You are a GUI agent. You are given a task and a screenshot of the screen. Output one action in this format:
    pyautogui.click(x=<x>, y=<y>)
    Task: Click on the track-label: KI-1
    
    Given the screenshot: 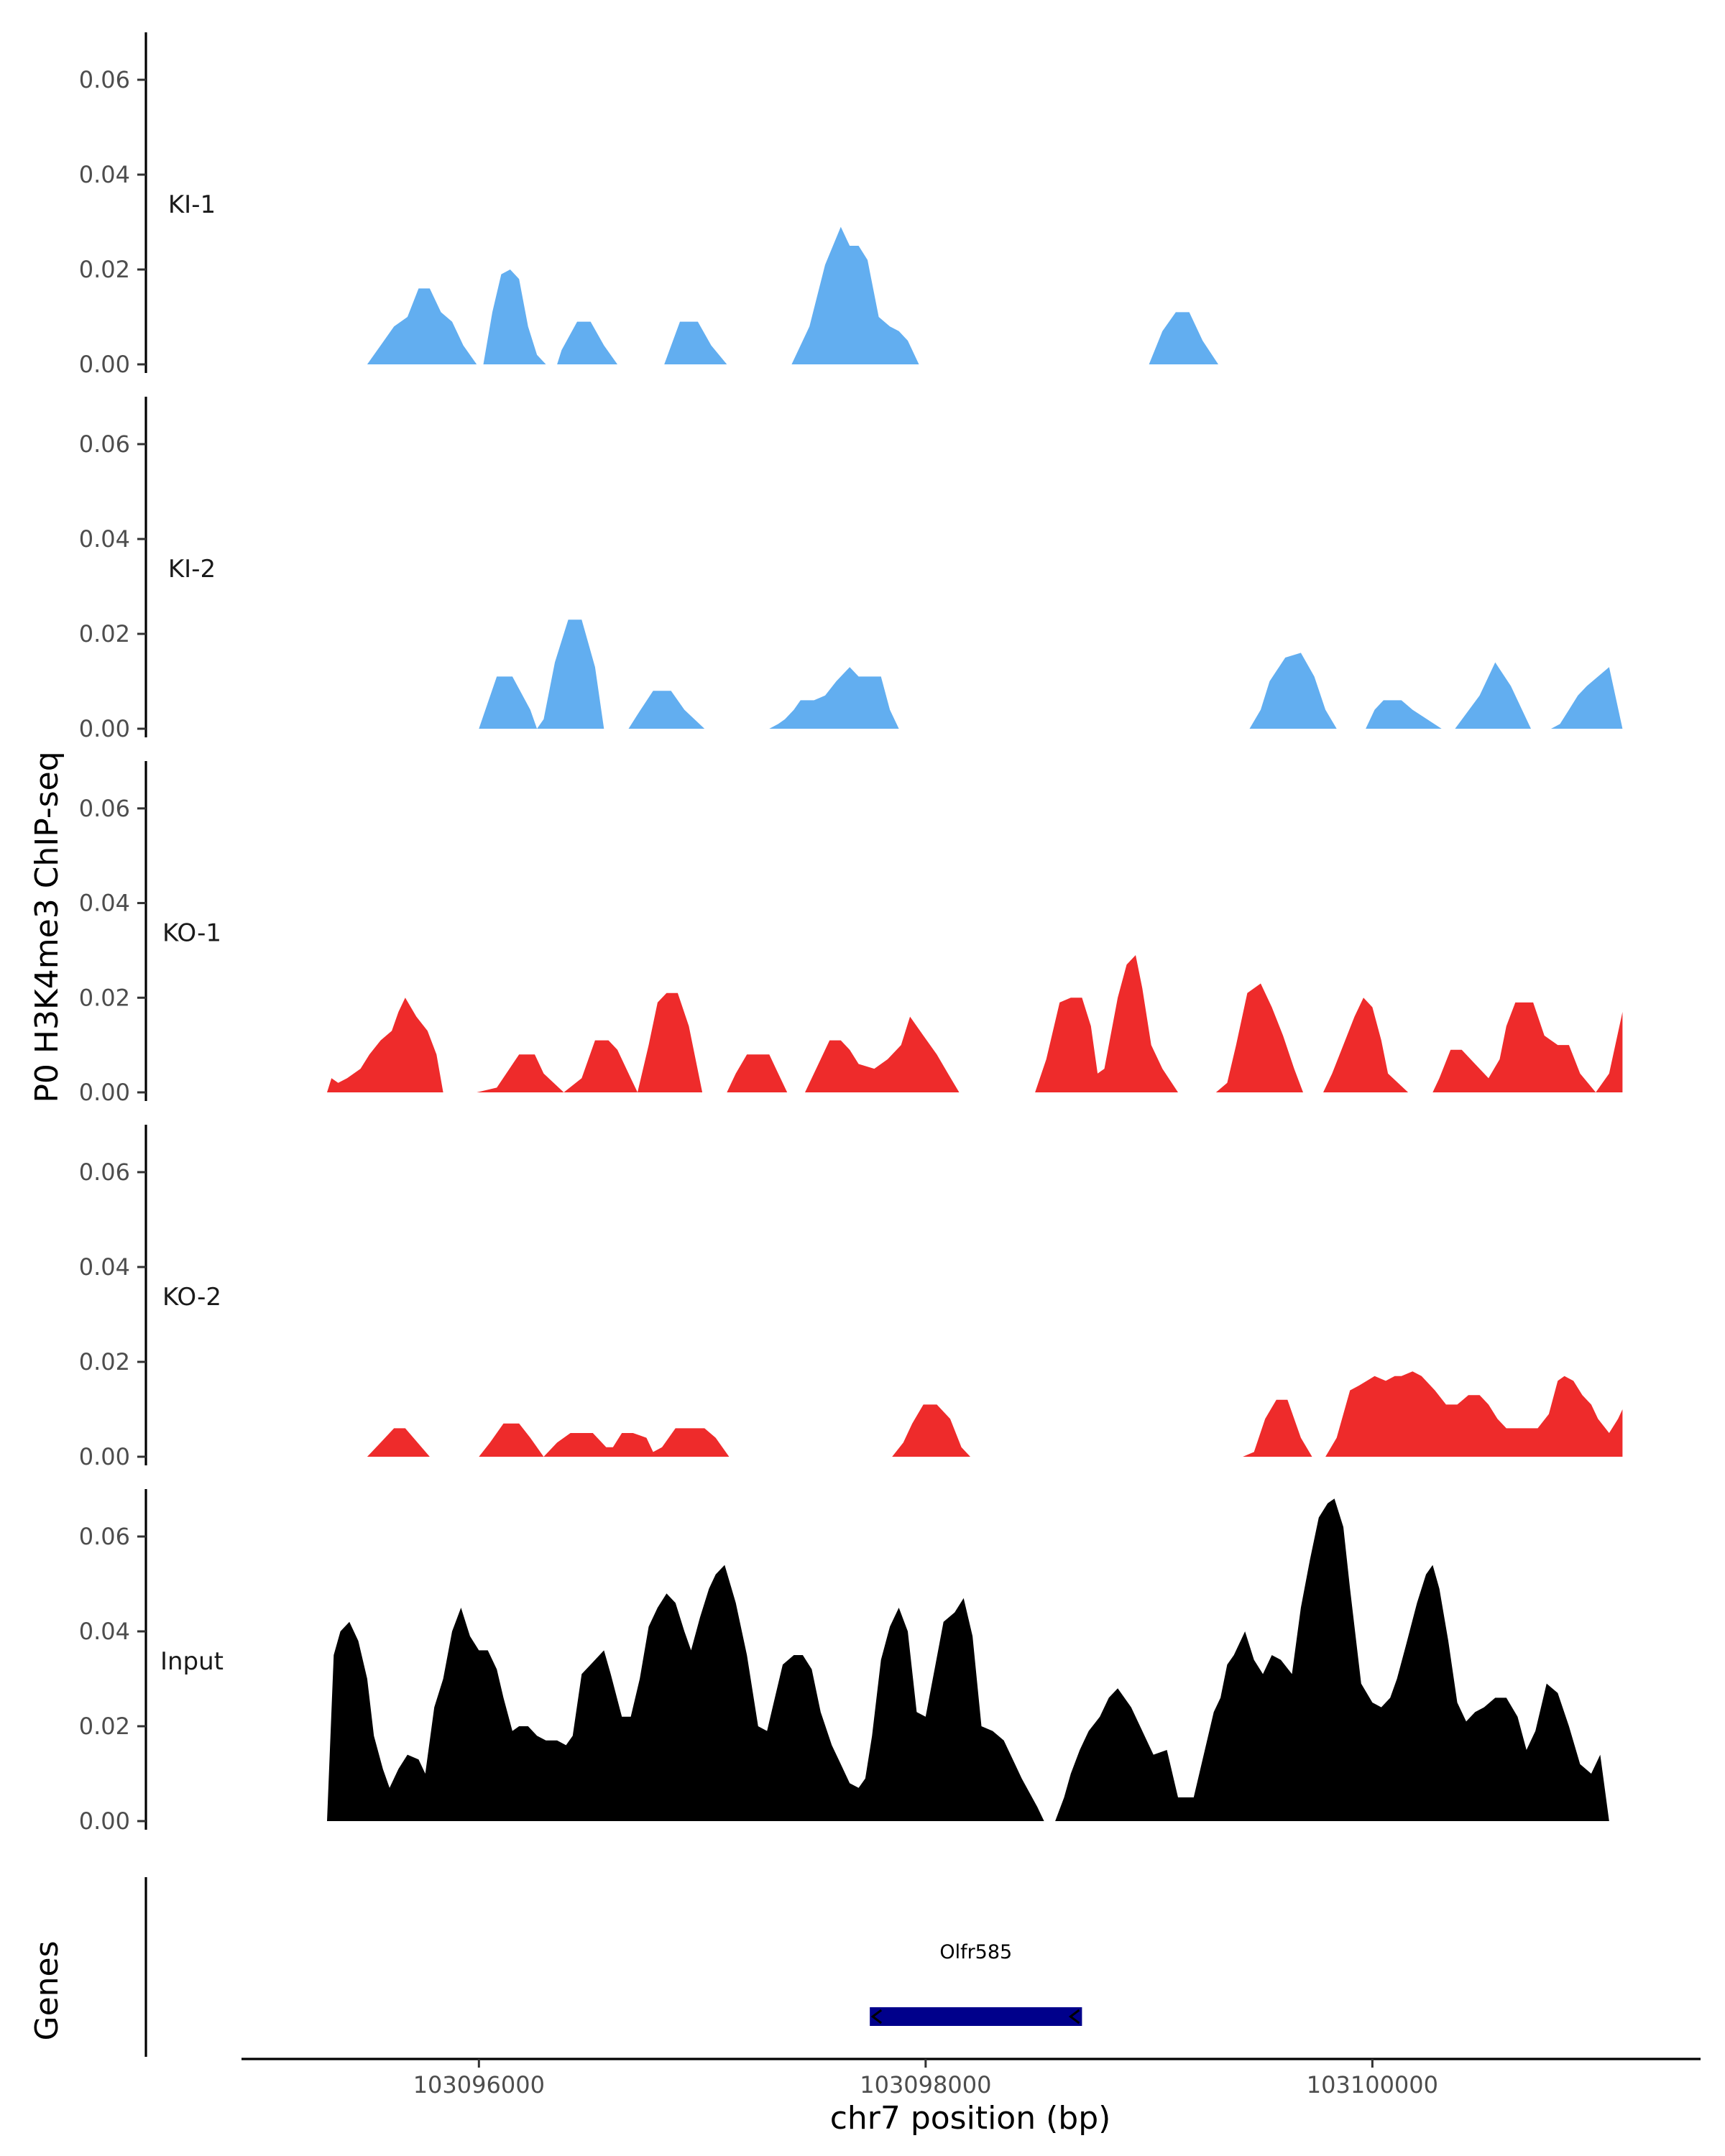 What is the action you would take?
    pyautogui.click(x=192, y=204)
    